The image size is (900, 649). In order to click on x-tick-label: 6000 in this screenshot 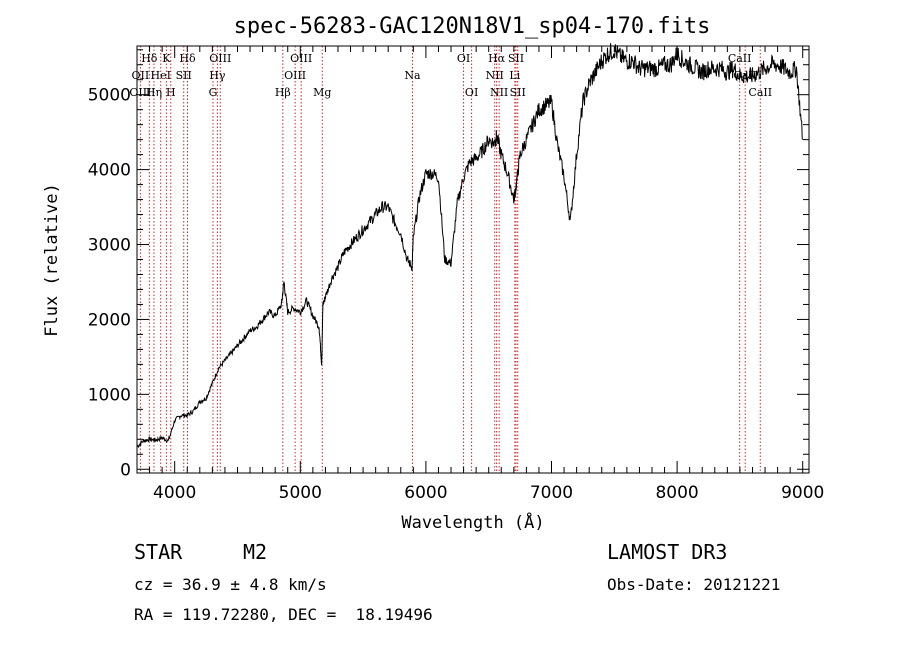, I will do `click(425, 493)`.